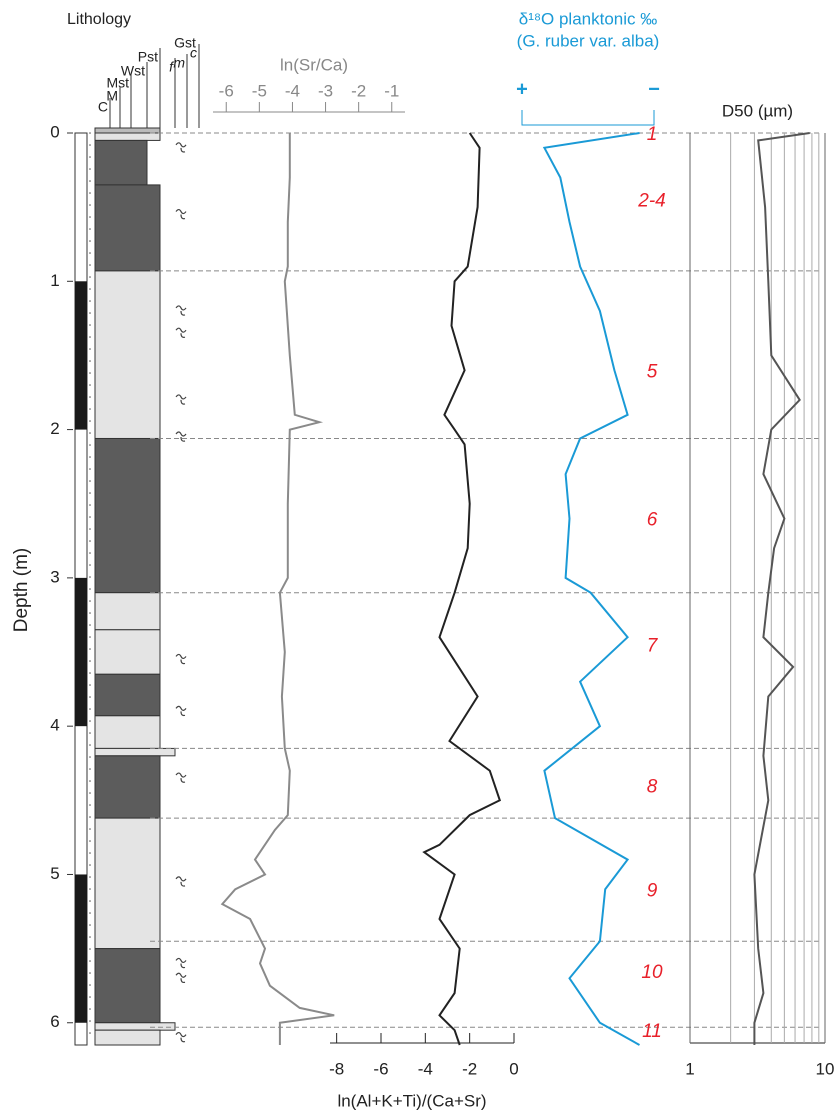  What do you see at coordinates (21, 590) in the screenshot?
I see `y-axis-label: Depth (m)` at bounding box center [21, 590].